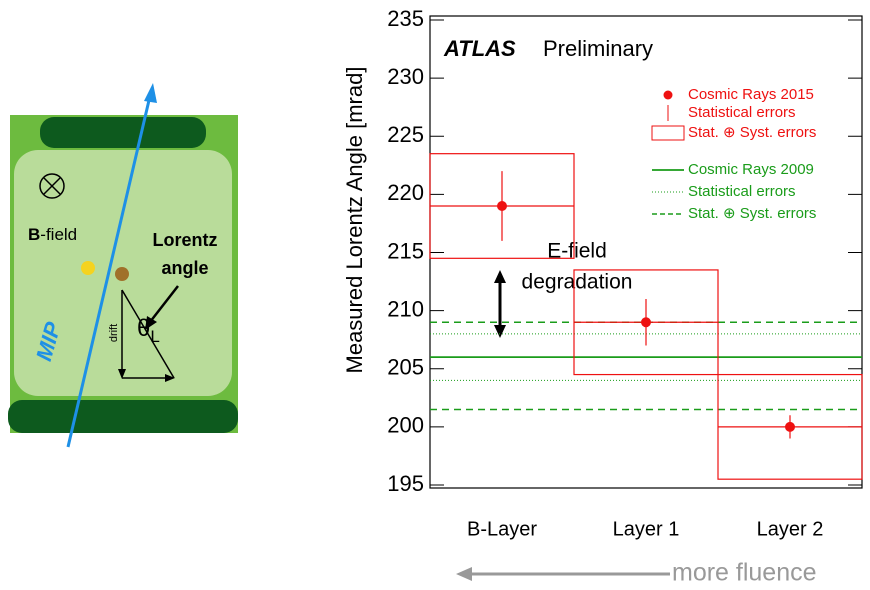 The image size is (870, 590). What do you see at coordinates (405, 250) in the screenshot?
I see `y-tick-label: 215` at bounding box center [405, 250].